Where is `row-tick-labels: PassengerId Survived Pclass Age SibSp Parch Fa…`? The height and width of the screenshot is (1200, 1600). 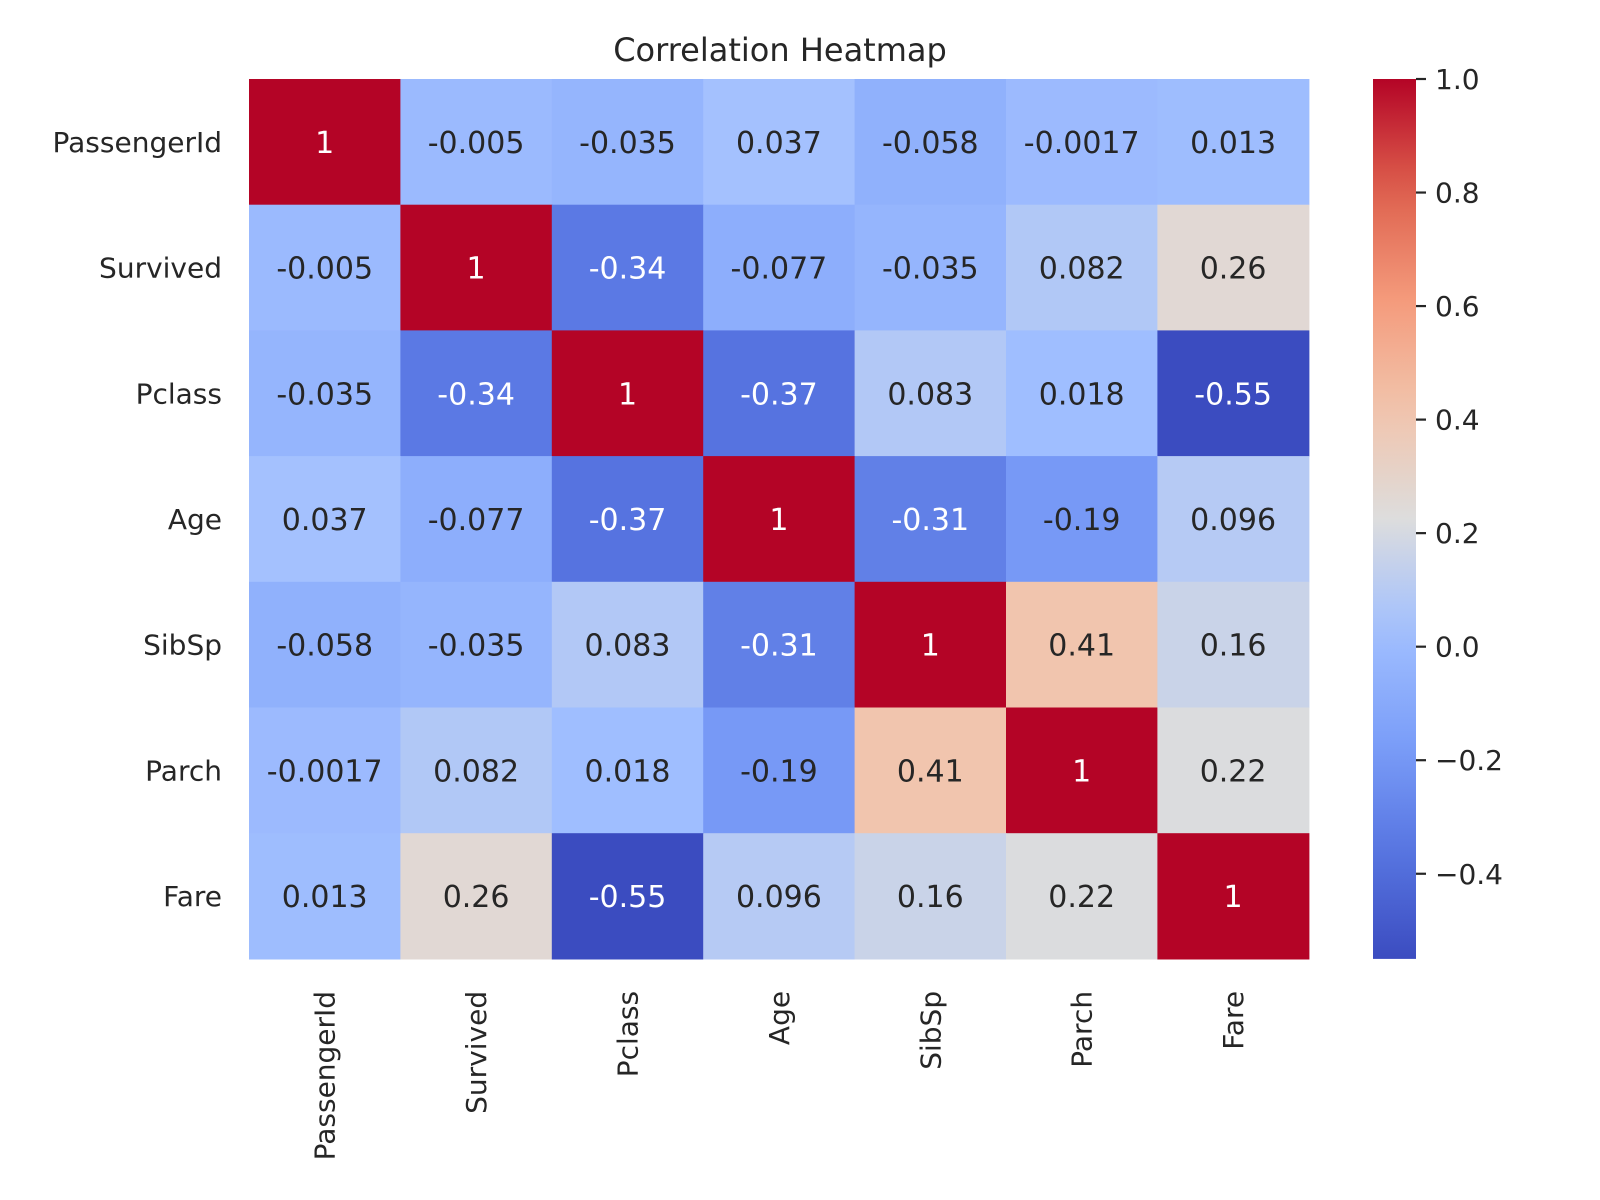
row-tick-labels: PassengerId Survived Pclass Age SibSp Parch Fa… is located at coordinates (137, 519).